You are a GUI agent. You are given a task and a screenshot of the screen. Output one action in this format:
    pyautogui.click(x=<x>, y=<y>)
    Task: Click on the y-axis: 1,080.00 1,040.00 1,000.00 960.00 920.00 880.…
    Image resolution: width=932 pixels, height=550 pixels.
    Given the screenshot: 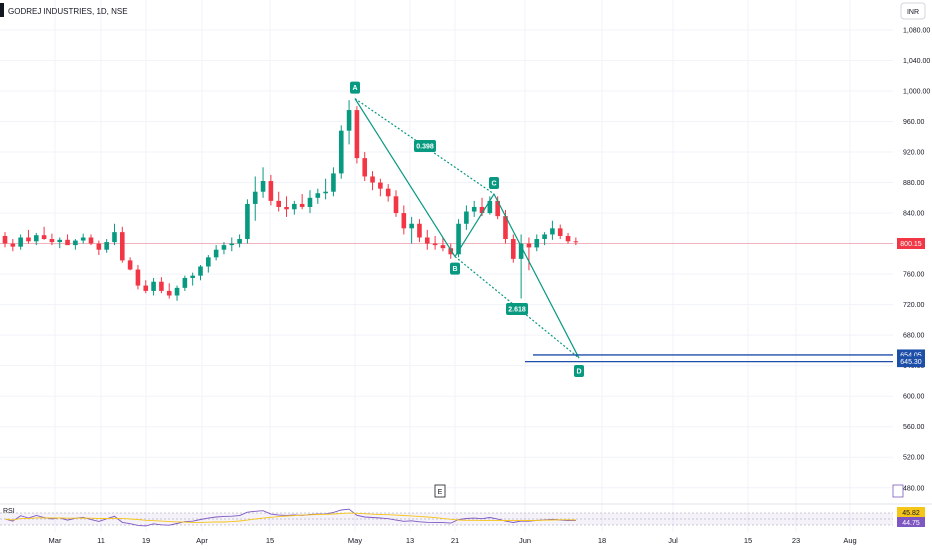 What is the action you would take?
    pyautogui.click(x=913, y=259)
    